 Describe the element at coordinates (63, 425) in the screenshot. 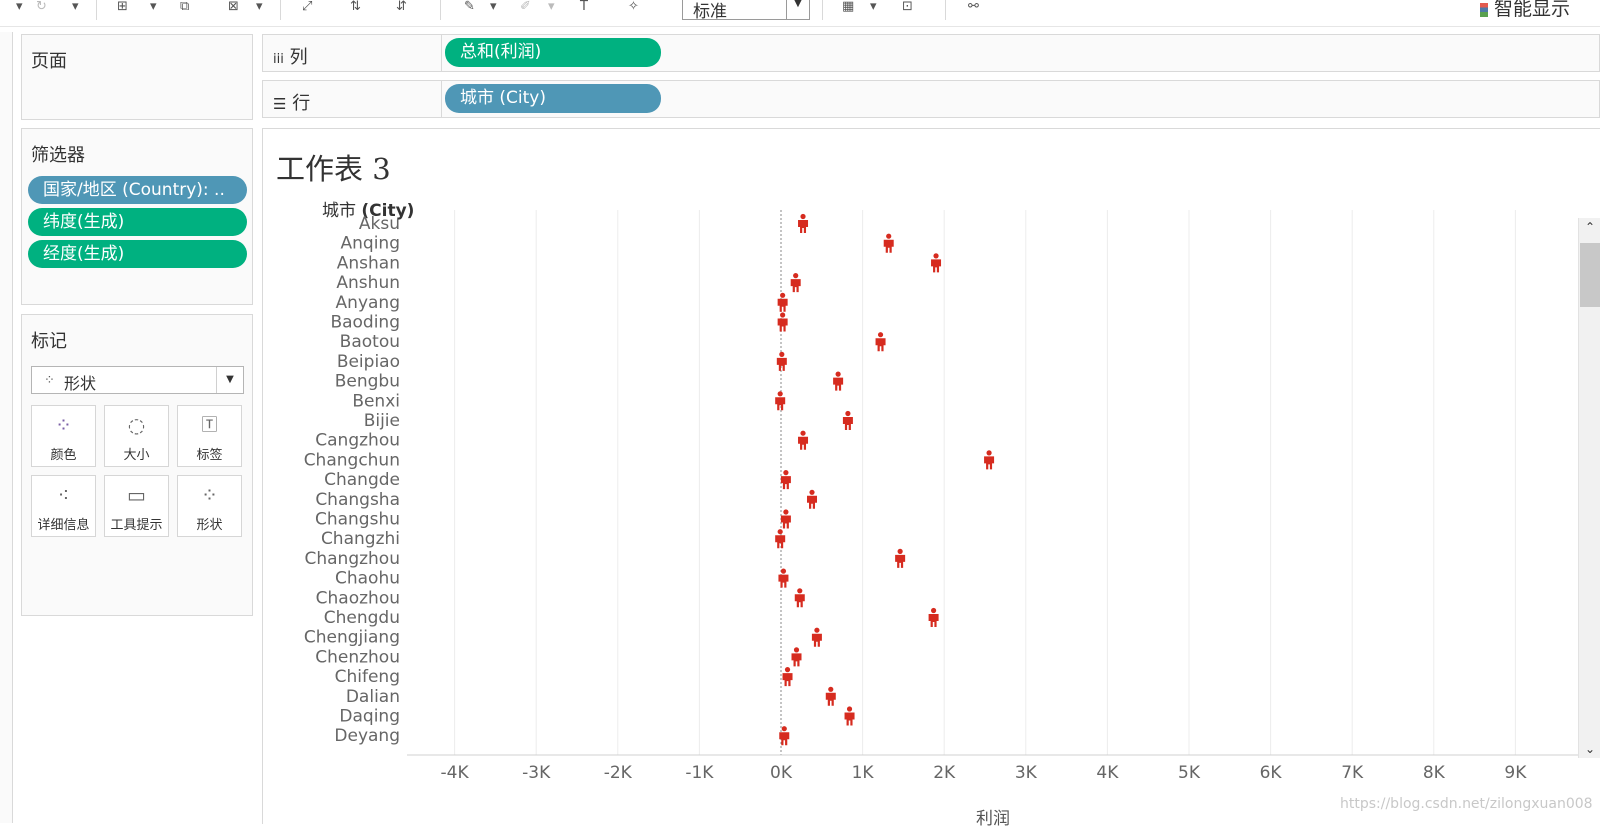

I see `color-icon: ⁘` at that location.